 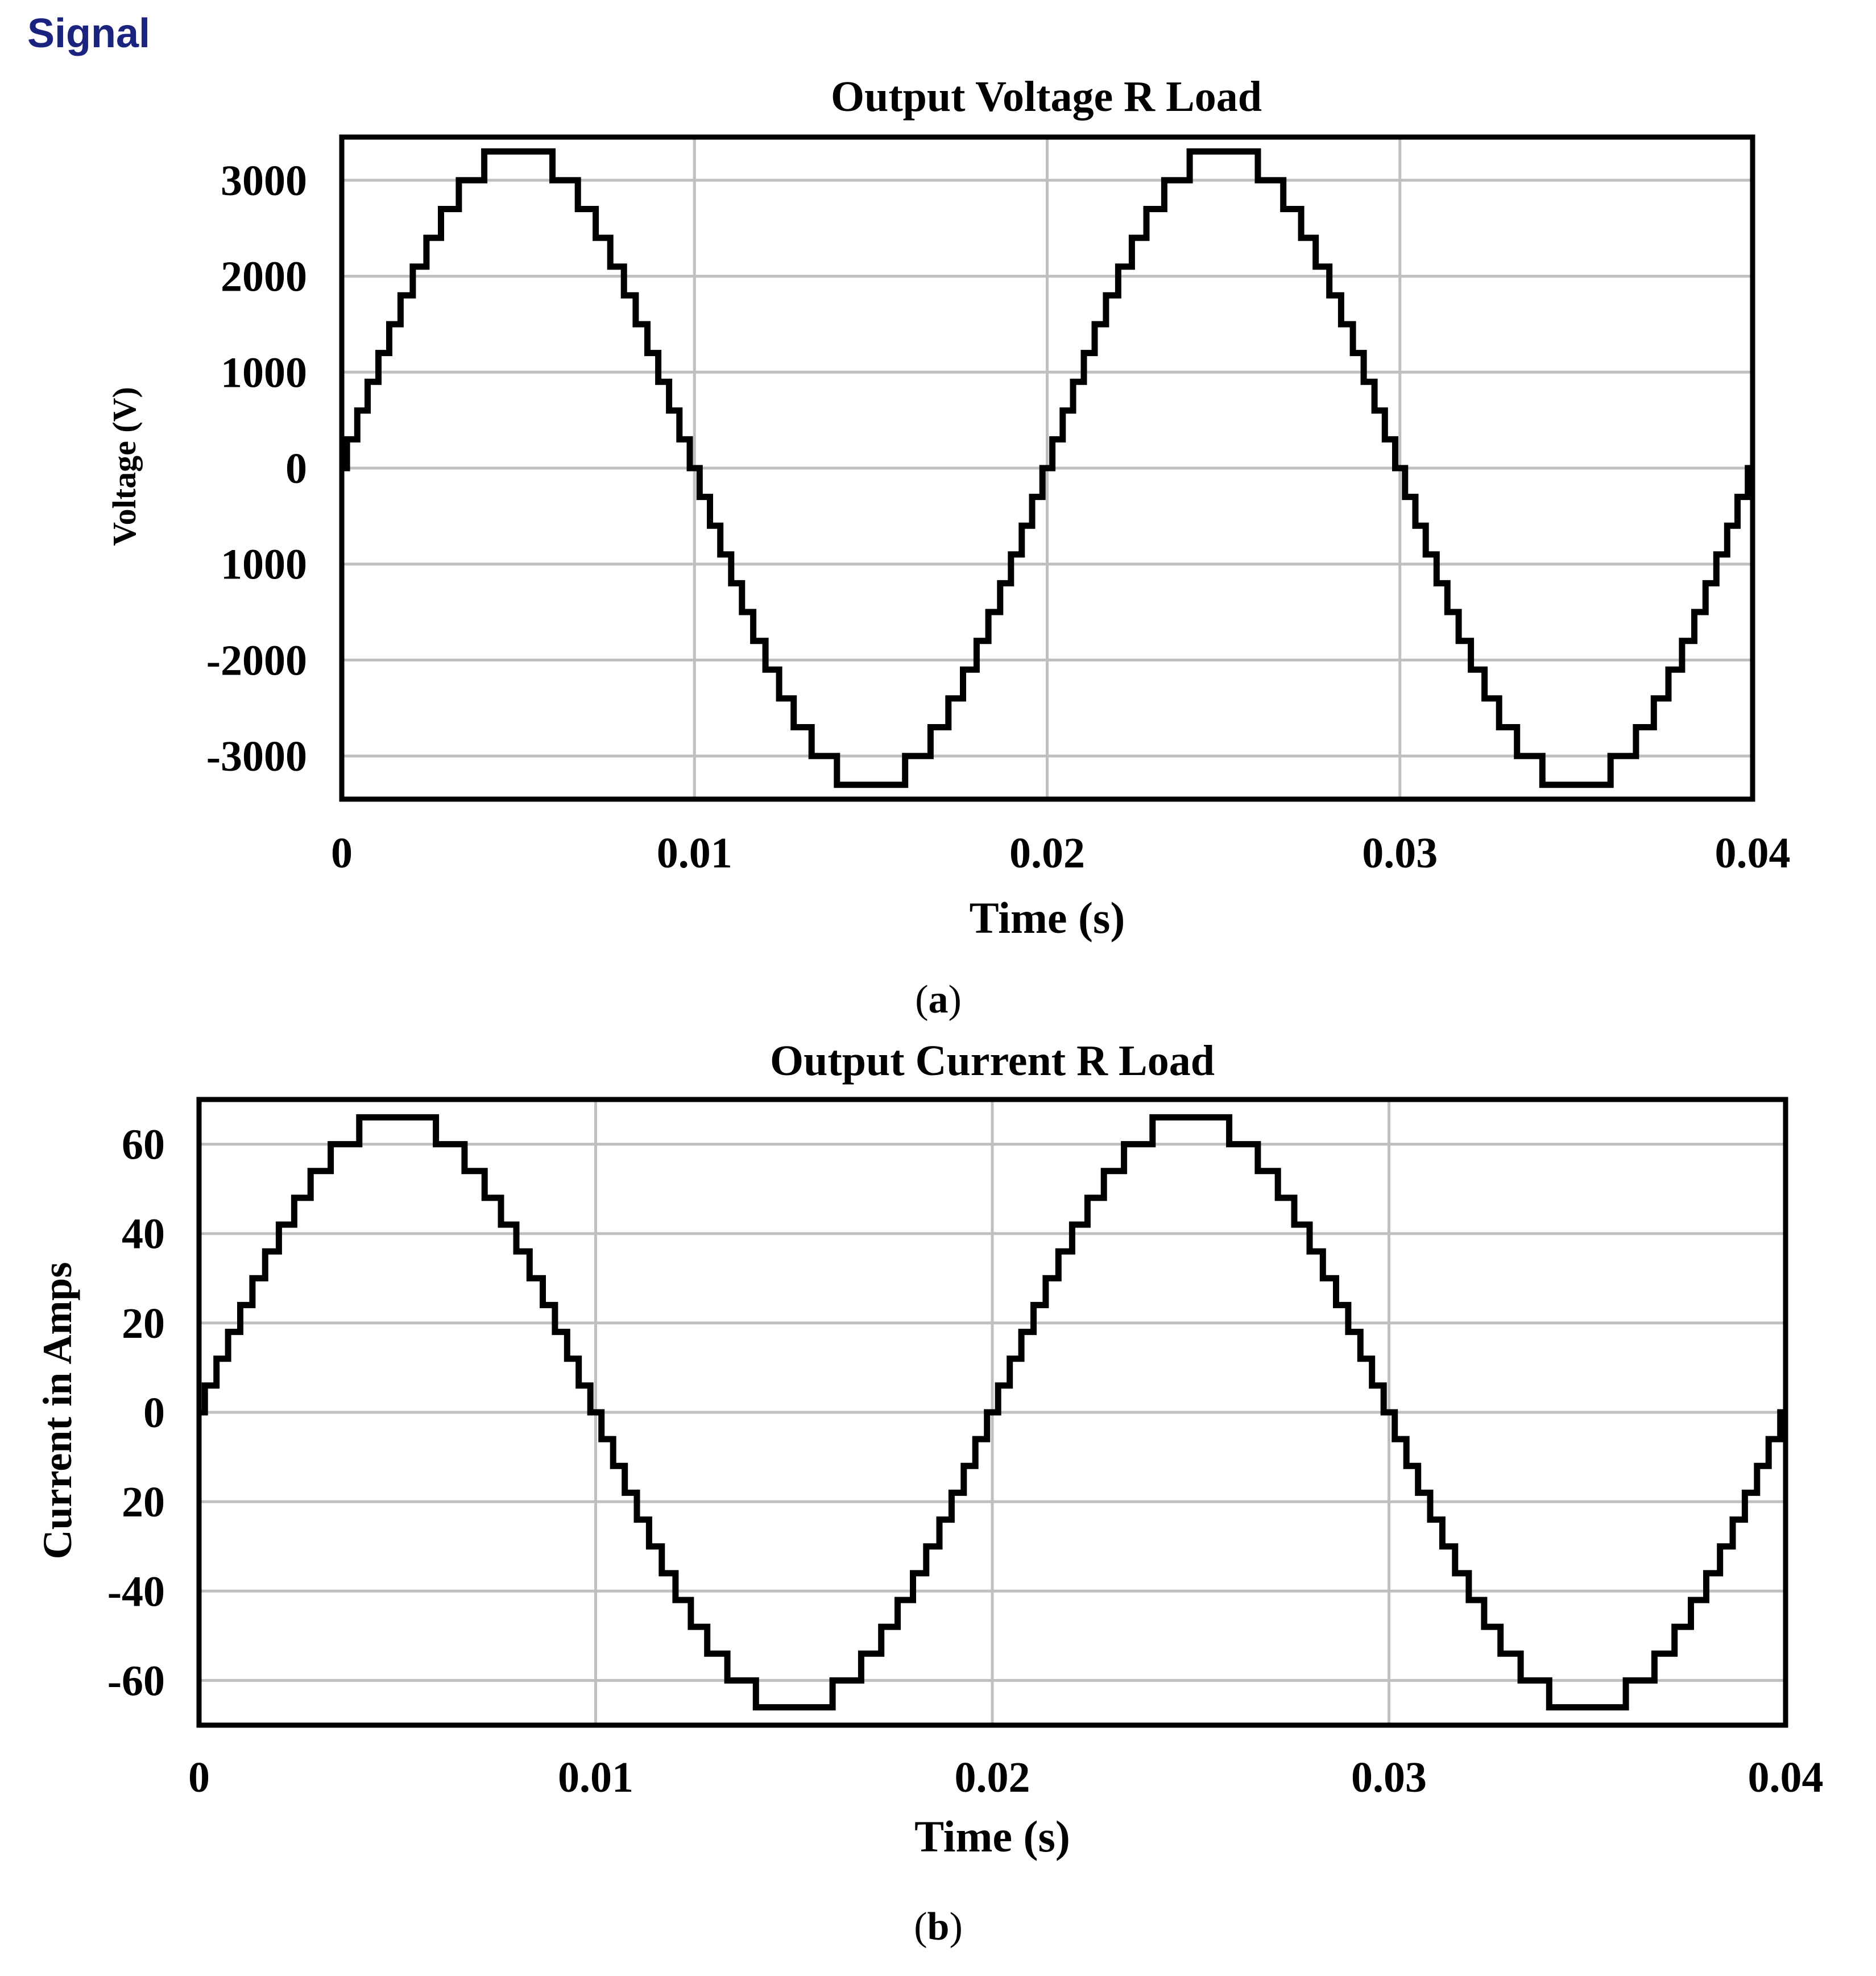 I want to click on signal-header: Signal, so click(x=89, y=33).